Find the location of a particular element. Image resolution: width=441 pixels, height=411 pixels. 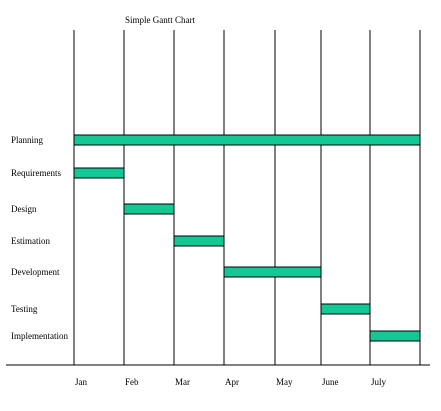

task-label-2: Design is located at coordinates (24, 209).